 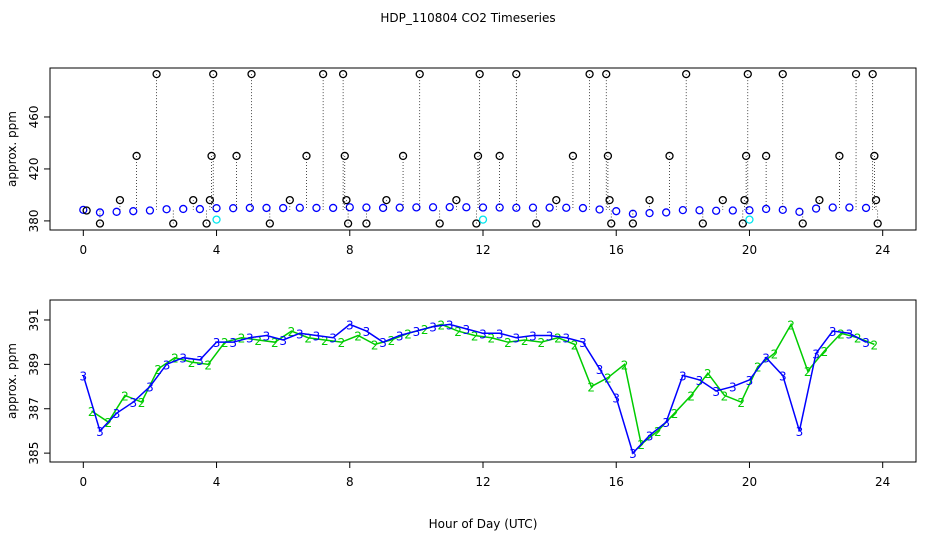 I want to click on x-tick-label: 20, so click(x=749, y=482).